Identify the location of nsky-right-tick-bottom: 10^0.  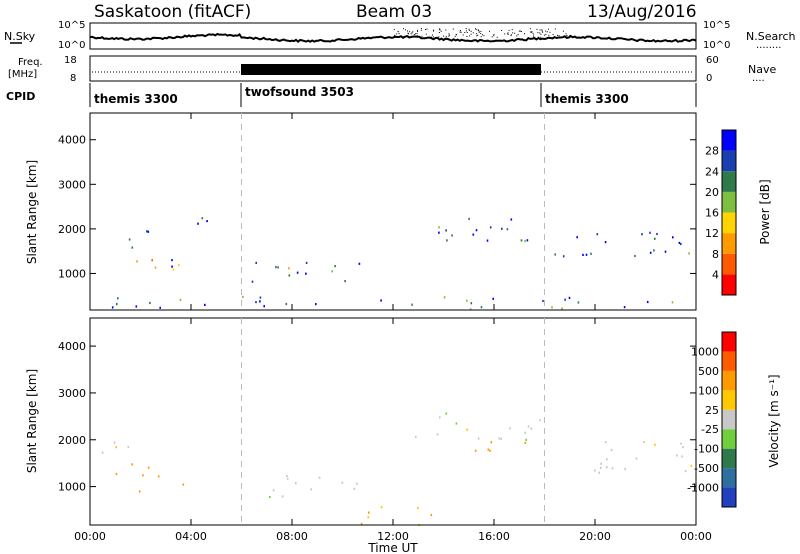
(716, 45).